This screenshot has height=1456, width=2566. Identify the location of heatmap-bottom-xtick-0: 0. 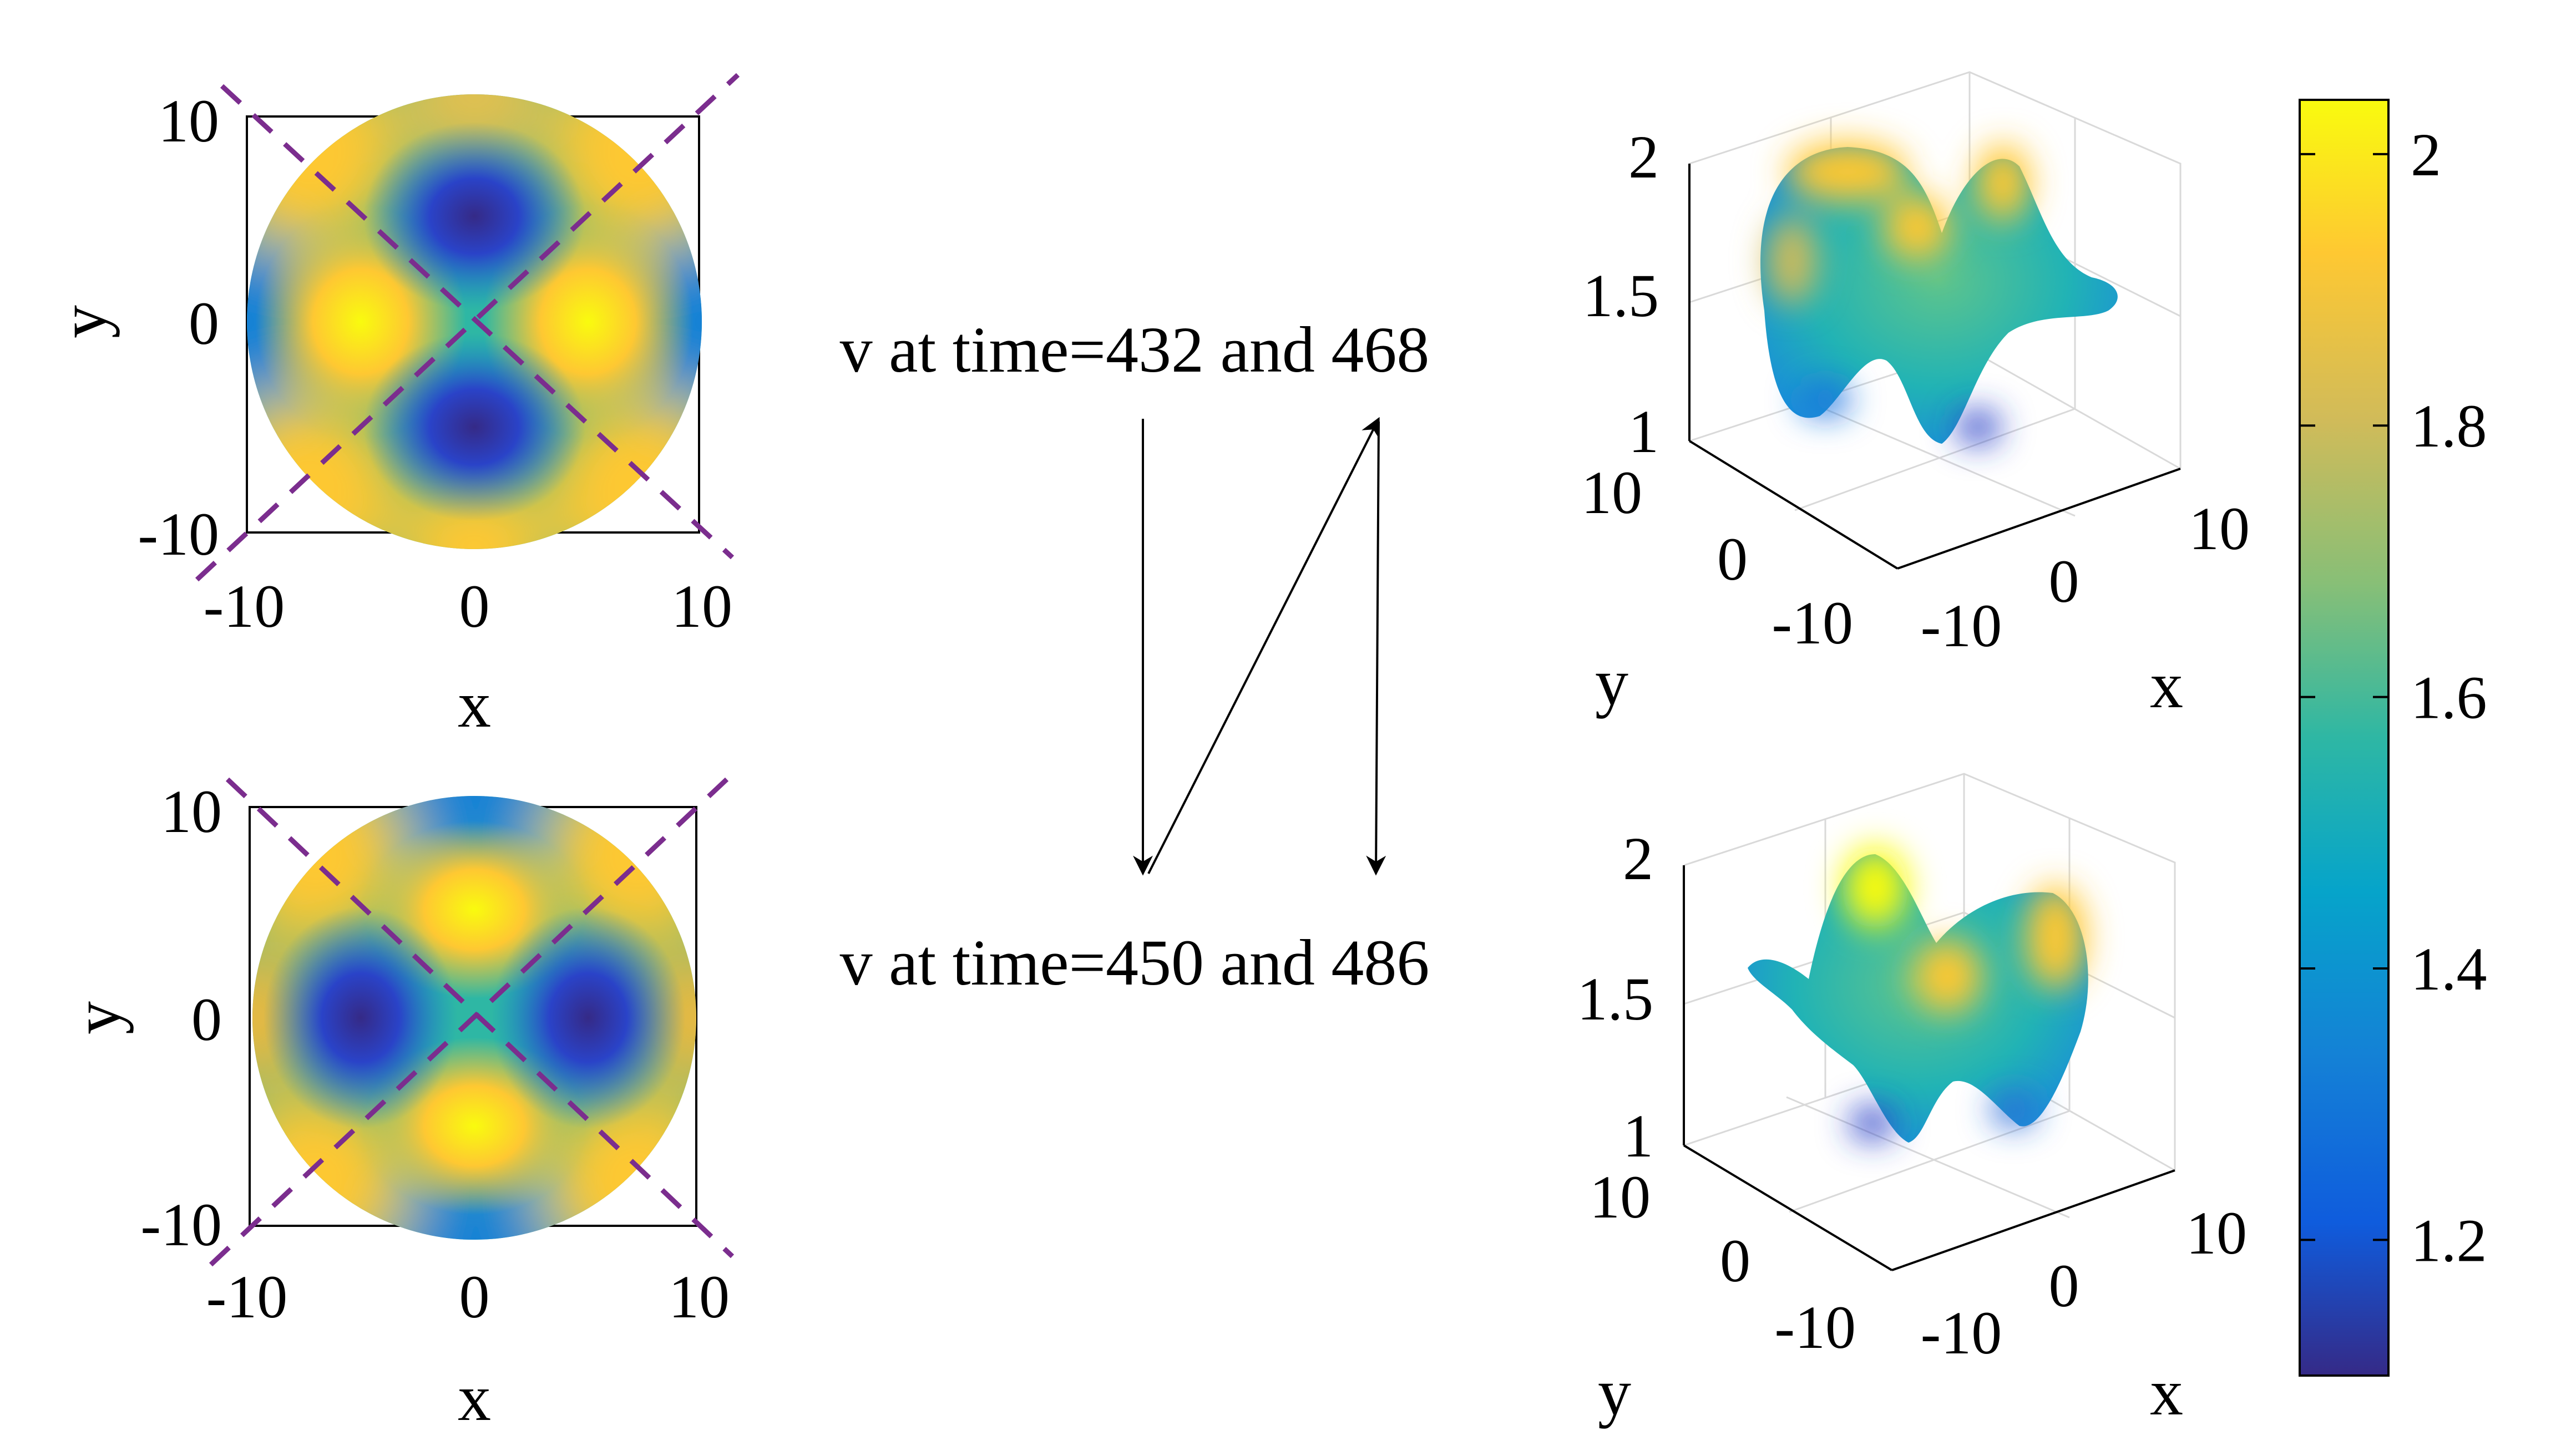
(475, 1297).